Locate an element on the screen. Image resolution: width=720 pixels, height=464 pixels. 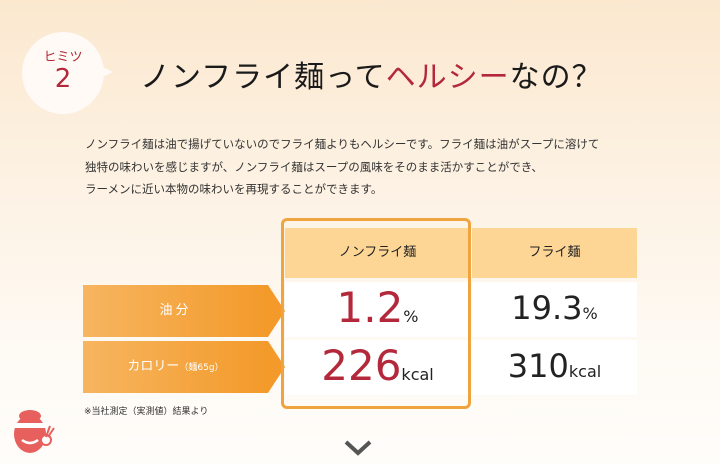
title-suffix: なの？ is located at coordinates (556, 77).